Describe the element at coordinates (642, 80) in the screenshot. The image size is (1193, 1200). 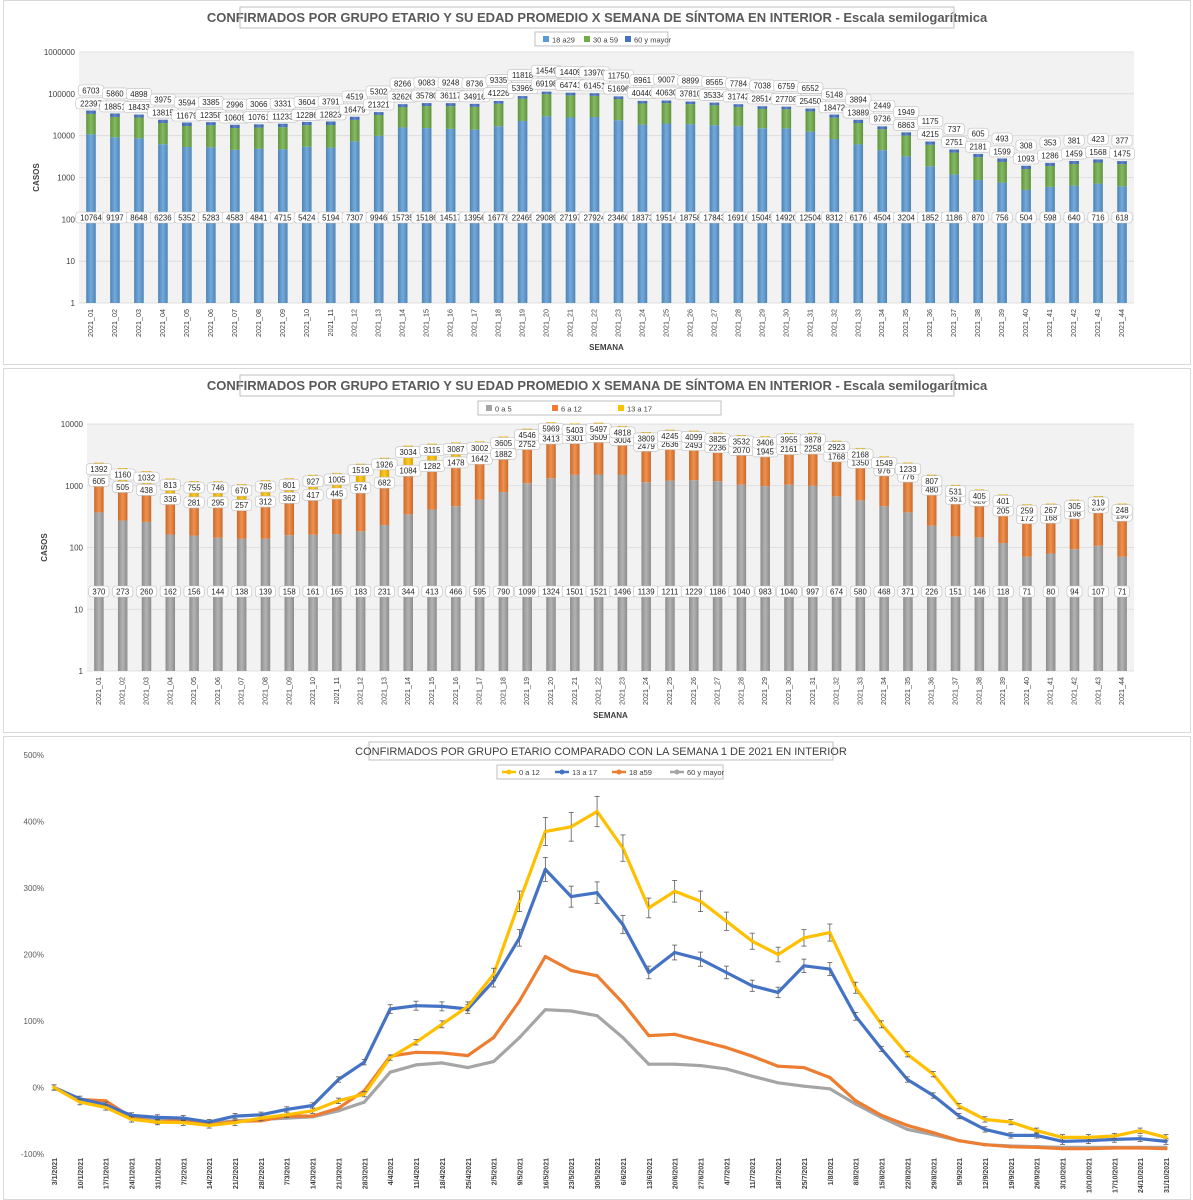
I see `data-label: 8961` at that location.